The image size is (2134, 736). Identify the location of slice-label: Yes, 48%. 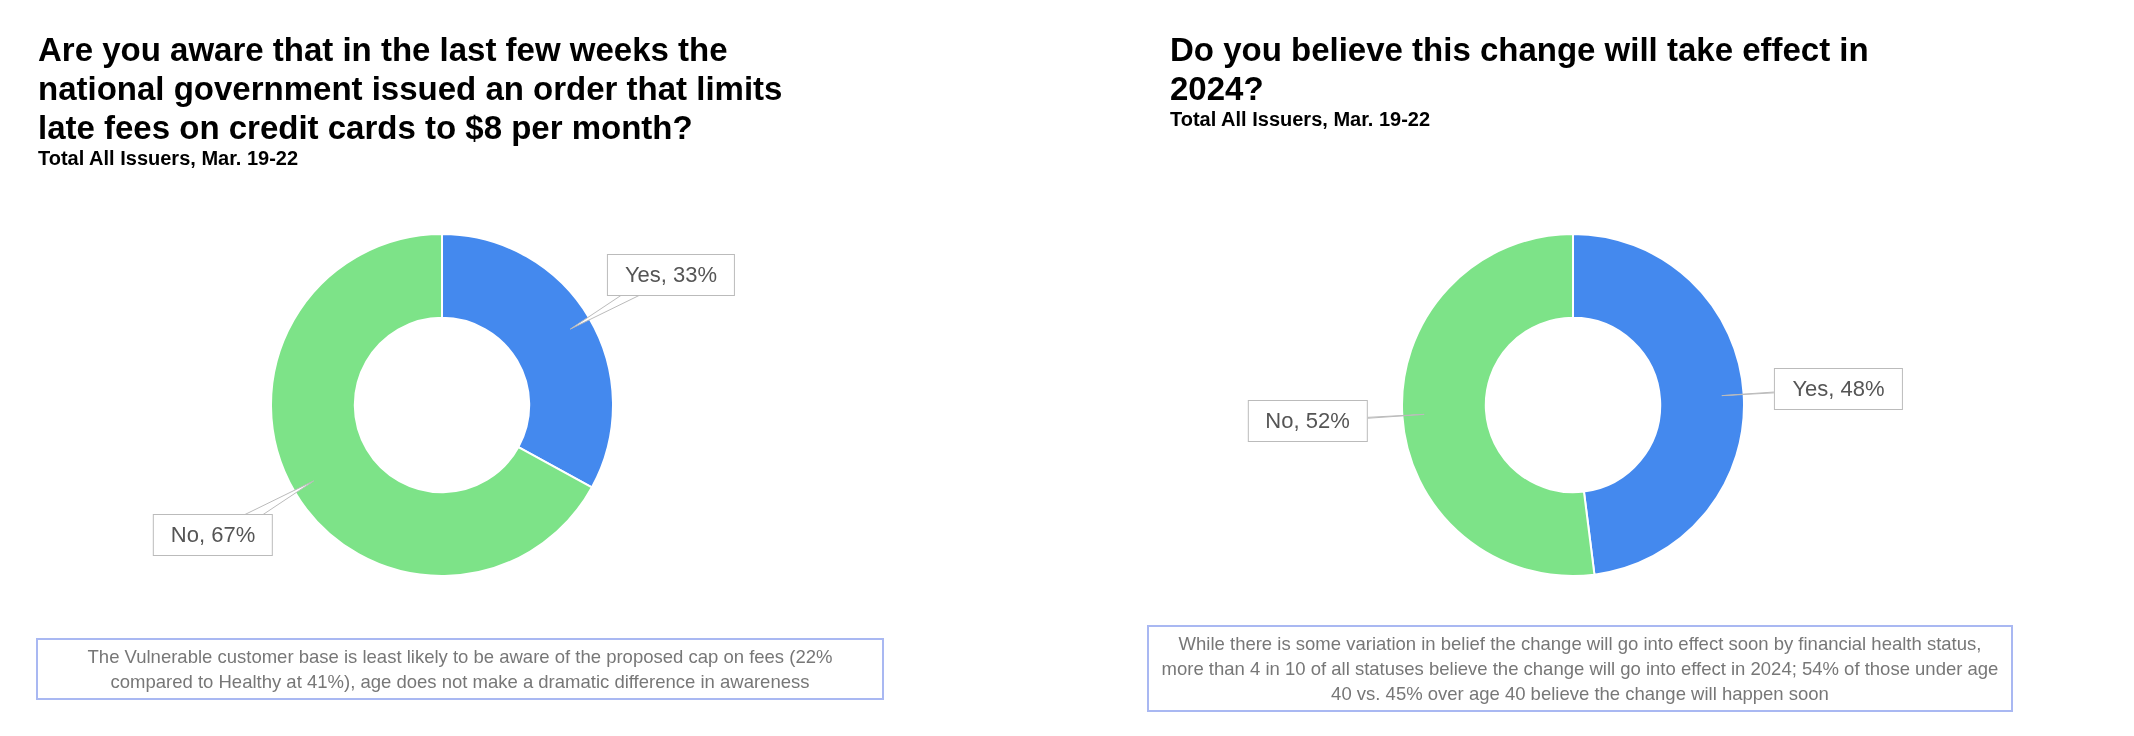
(1838, 388).